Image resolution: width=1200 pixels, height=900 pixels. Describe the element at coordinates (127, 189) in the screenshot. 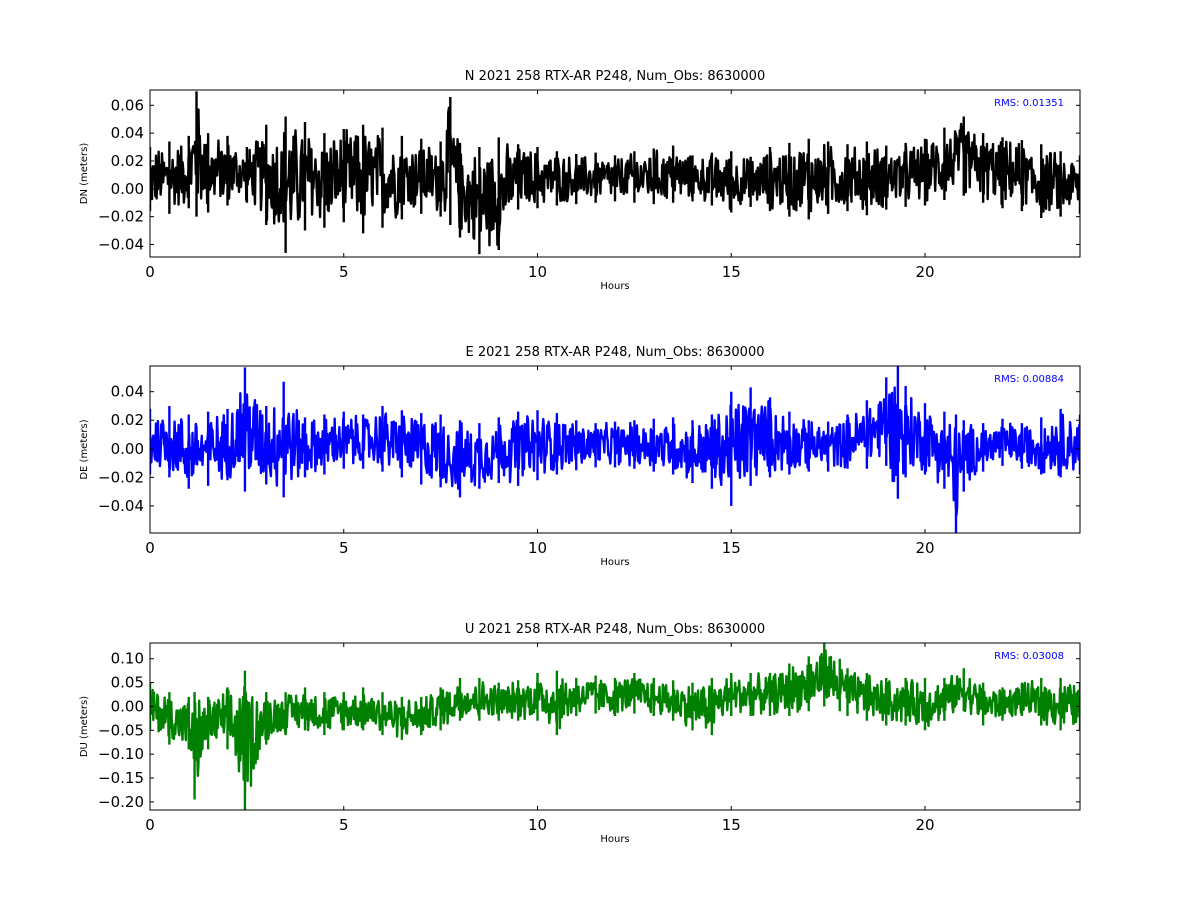

I see `y-tick-label-0-2: 0.00` at that location.